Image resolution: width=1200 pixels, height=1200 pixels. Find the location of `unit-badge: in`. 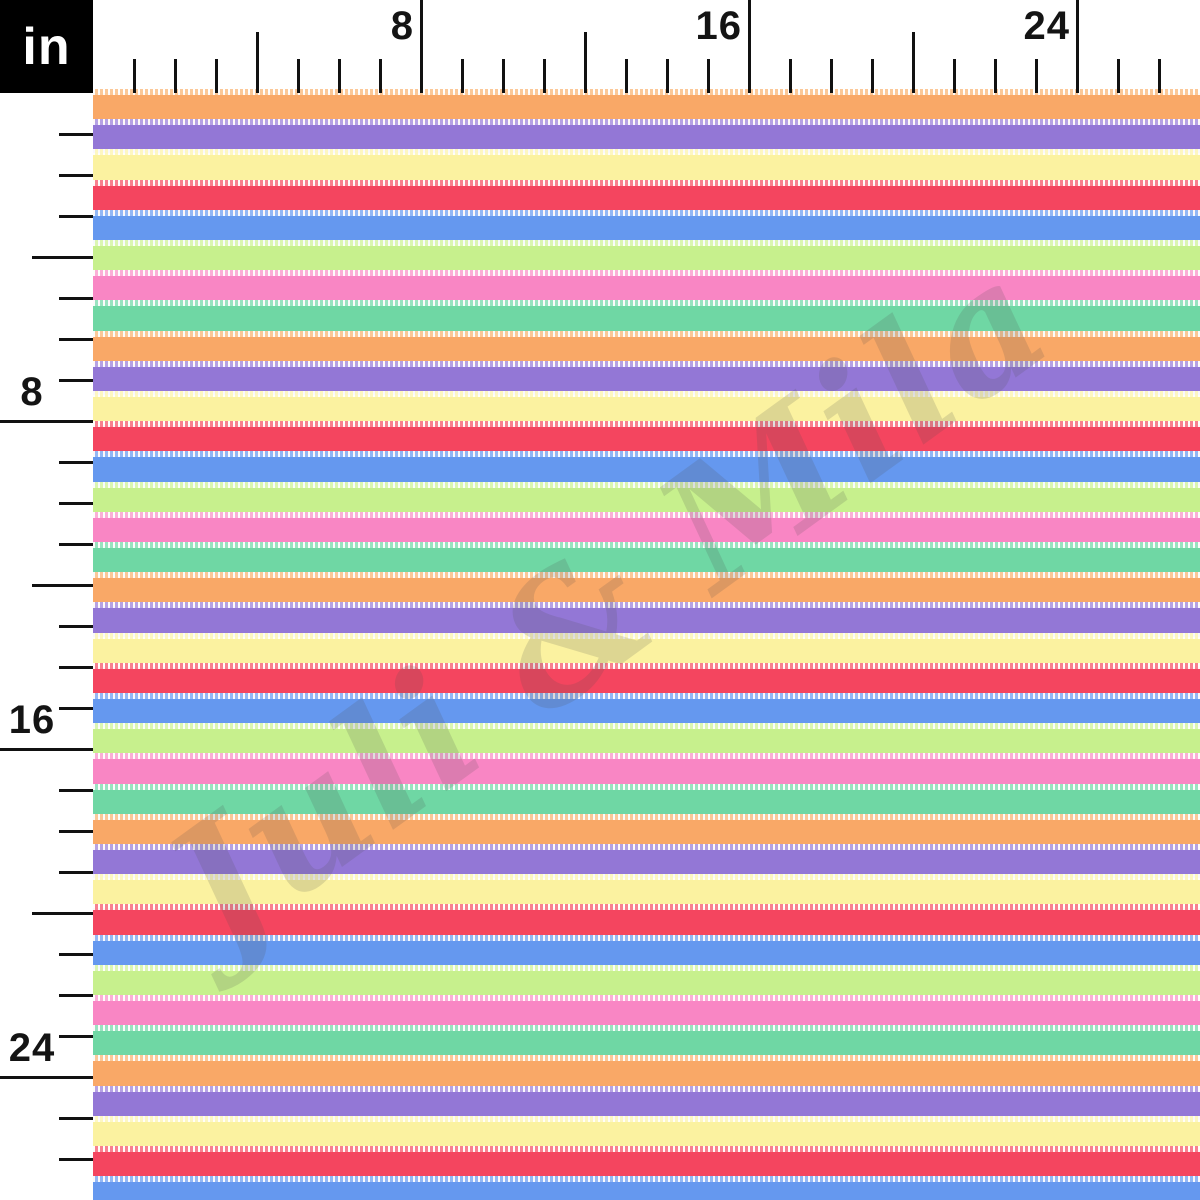

unit-badge: in is located at coordinates (46, 46).